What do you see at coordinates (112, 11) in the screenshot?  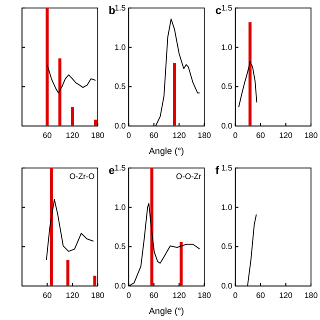 I see `chart-title: b` at bounding box center [112, 11].